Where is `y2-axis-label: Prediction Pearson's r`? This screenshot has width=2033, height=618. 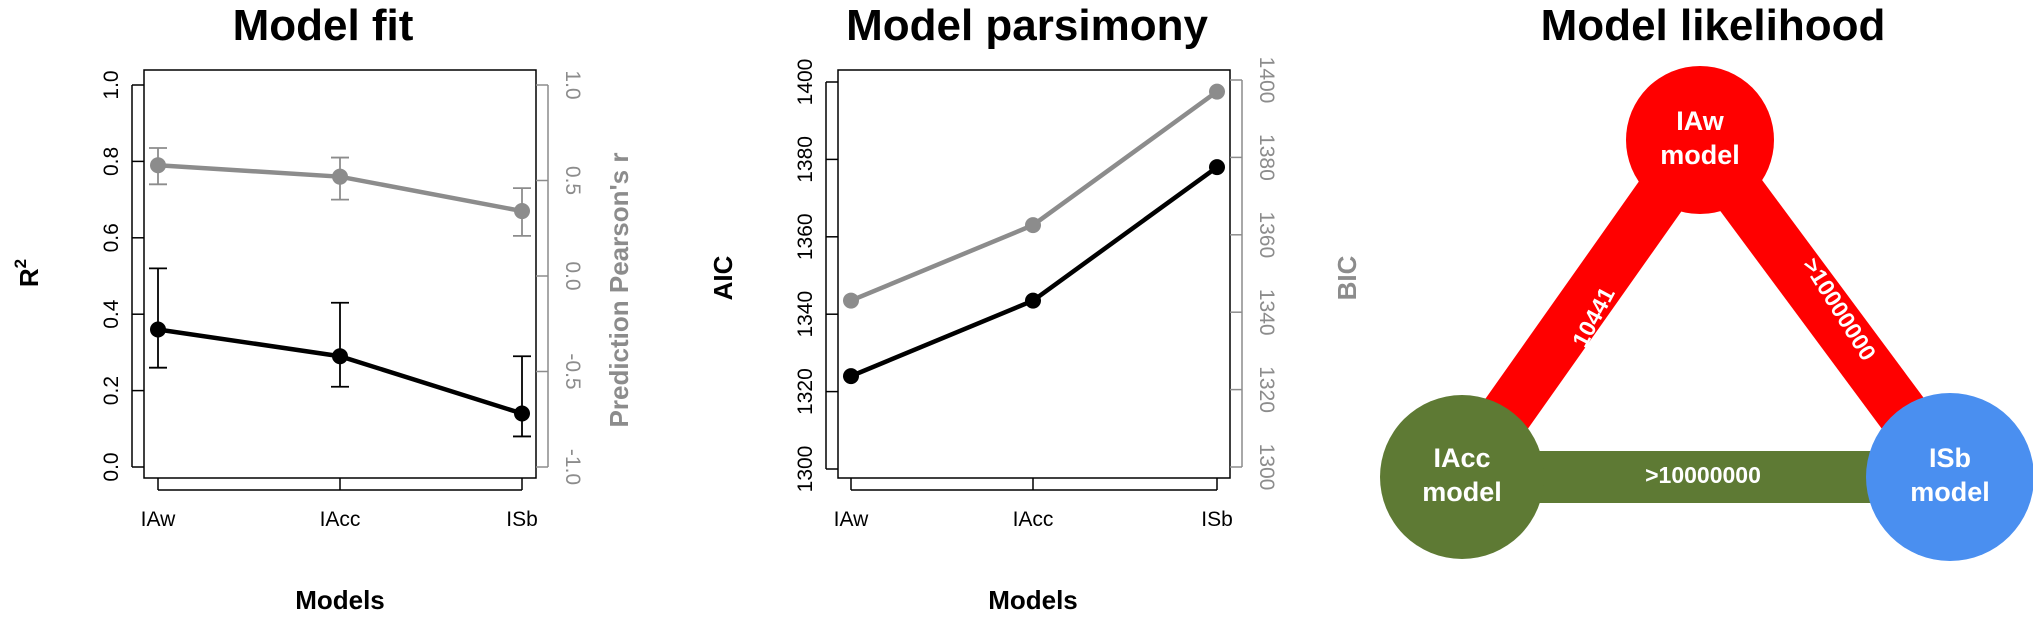 y2-axis-label: Prediction Pearson's r is located at coordinates (619, 290).